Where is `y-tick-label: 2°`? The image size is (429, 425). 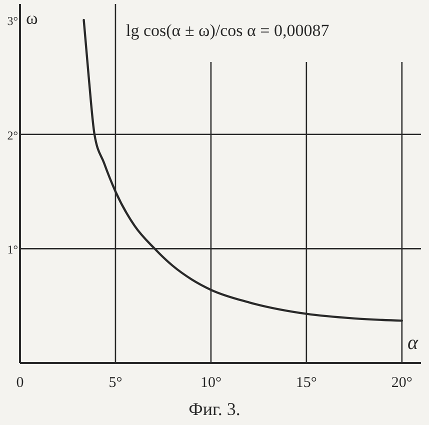
y-tick-label: 2° is located at coordinates (12, 135).